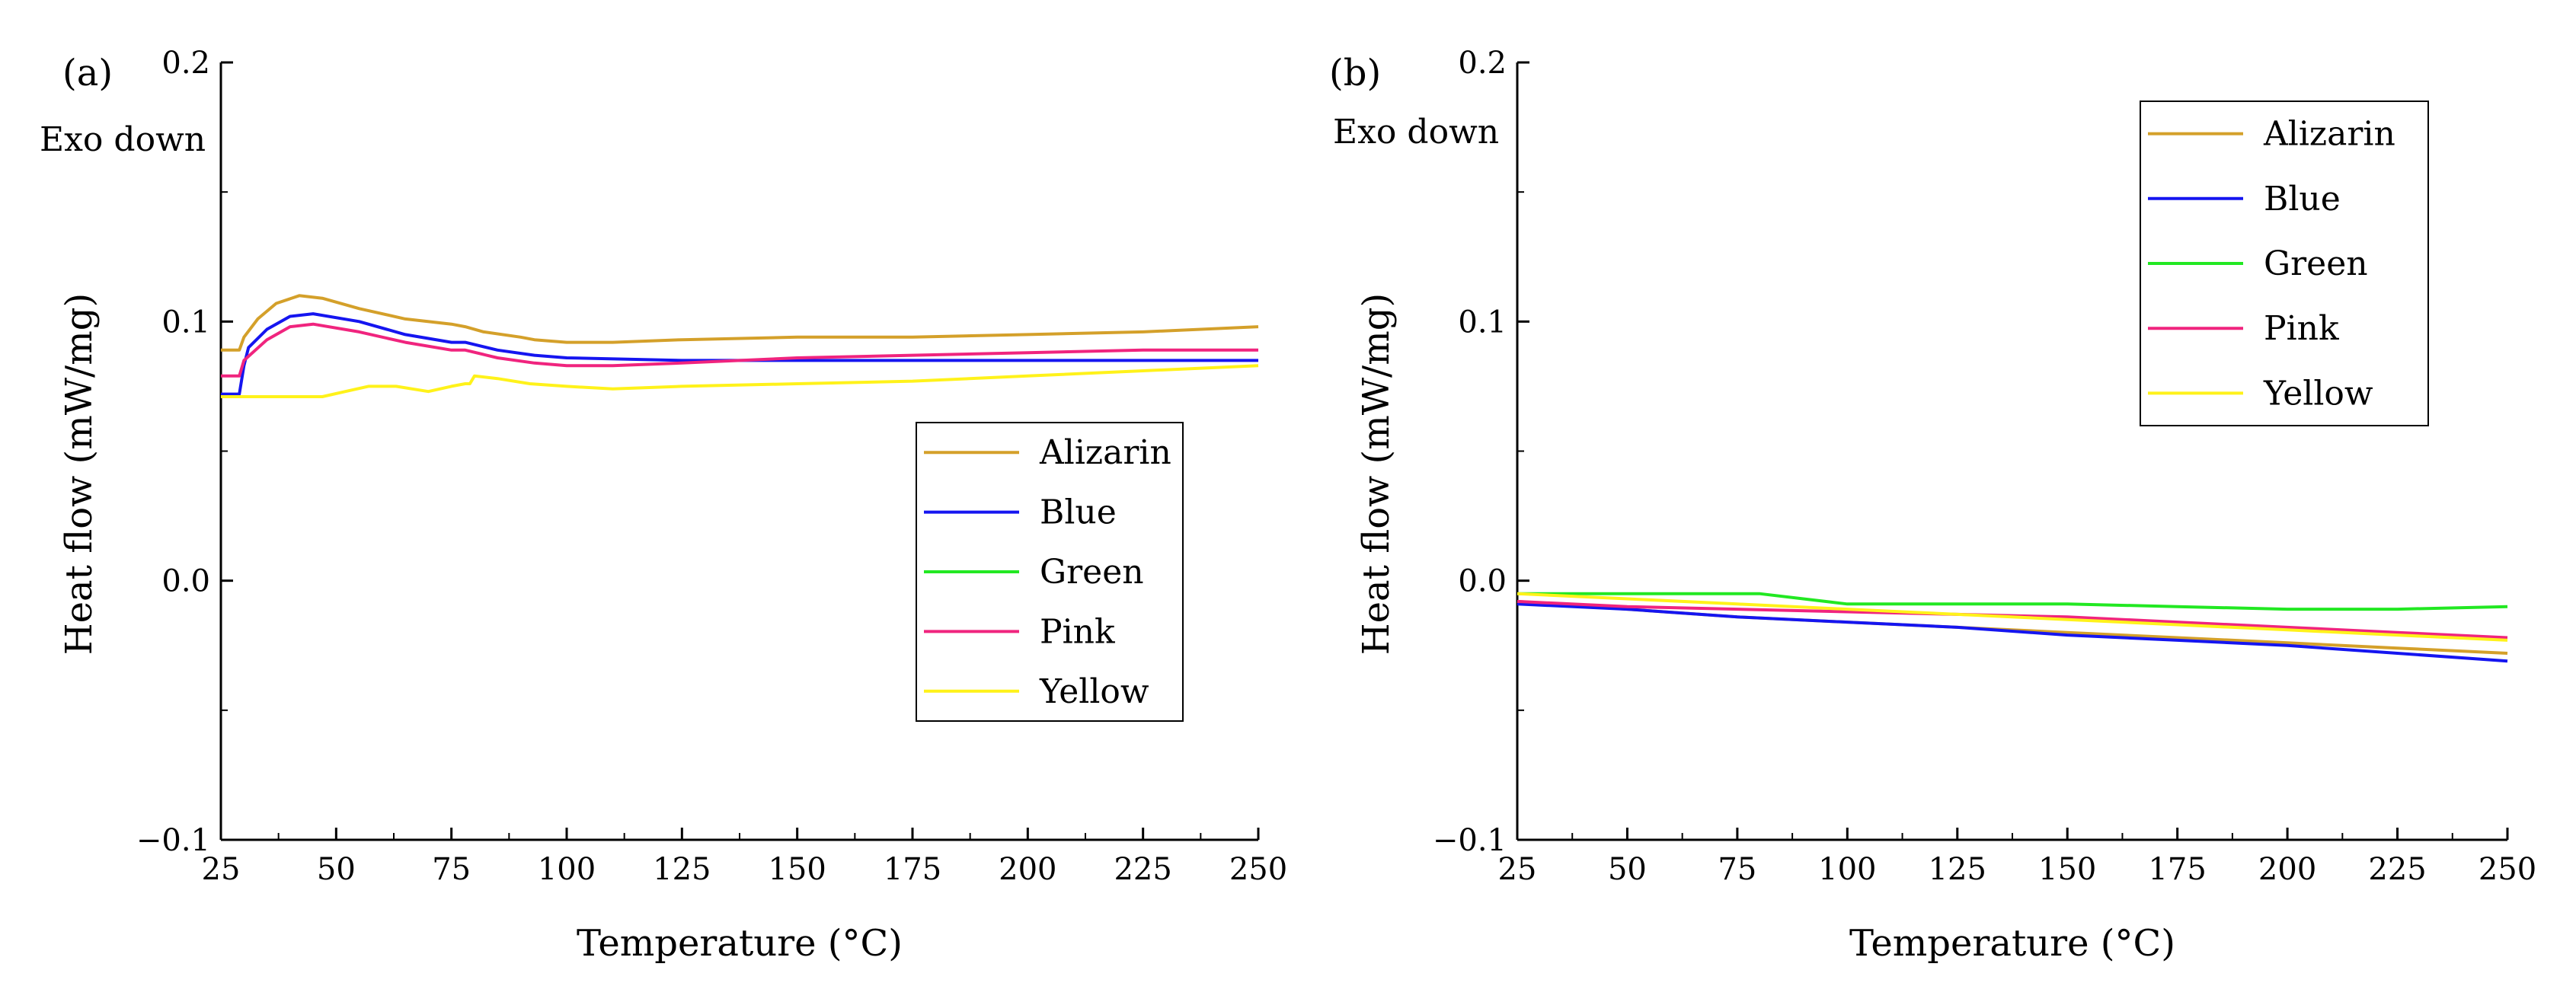 Image resolution: width=2576 pixels, height=986 pixels. What do you see at coordinates (740, 350) in the screenshot?
I see `series-line-pink` at bounding box center [740, 350].